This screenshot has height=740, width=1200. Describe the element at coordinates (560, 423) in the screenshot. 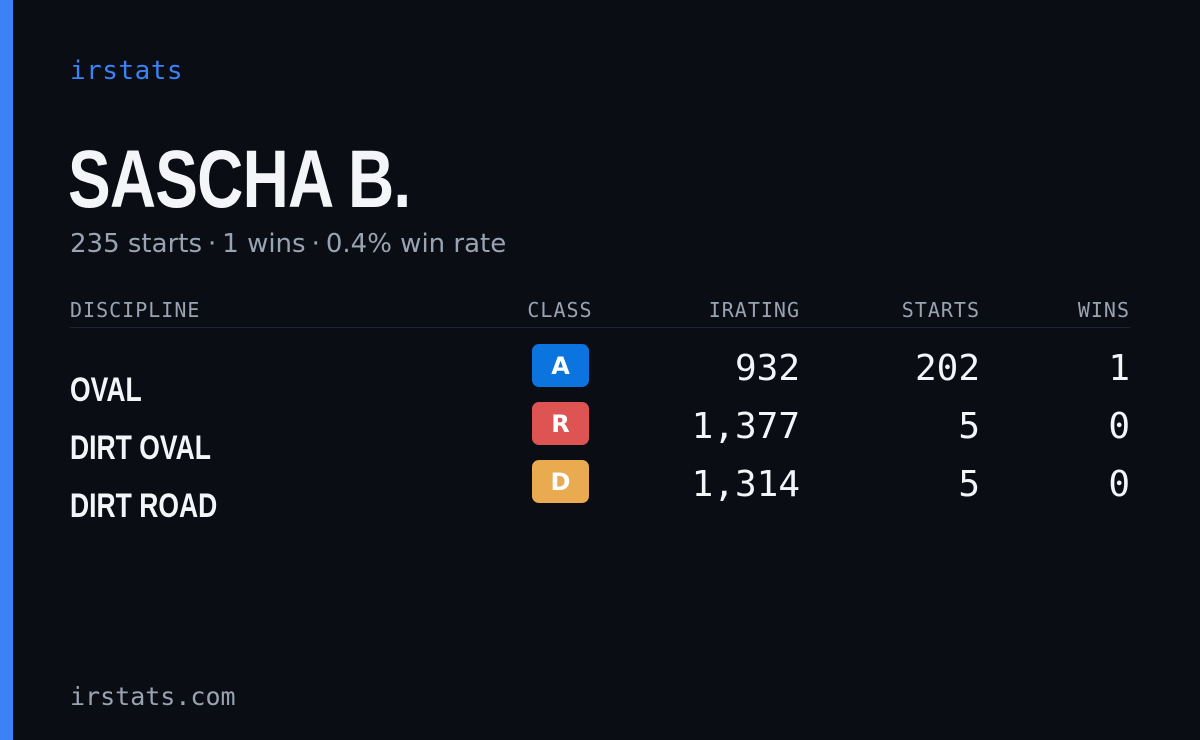

I see `class-badge: R` at that location.